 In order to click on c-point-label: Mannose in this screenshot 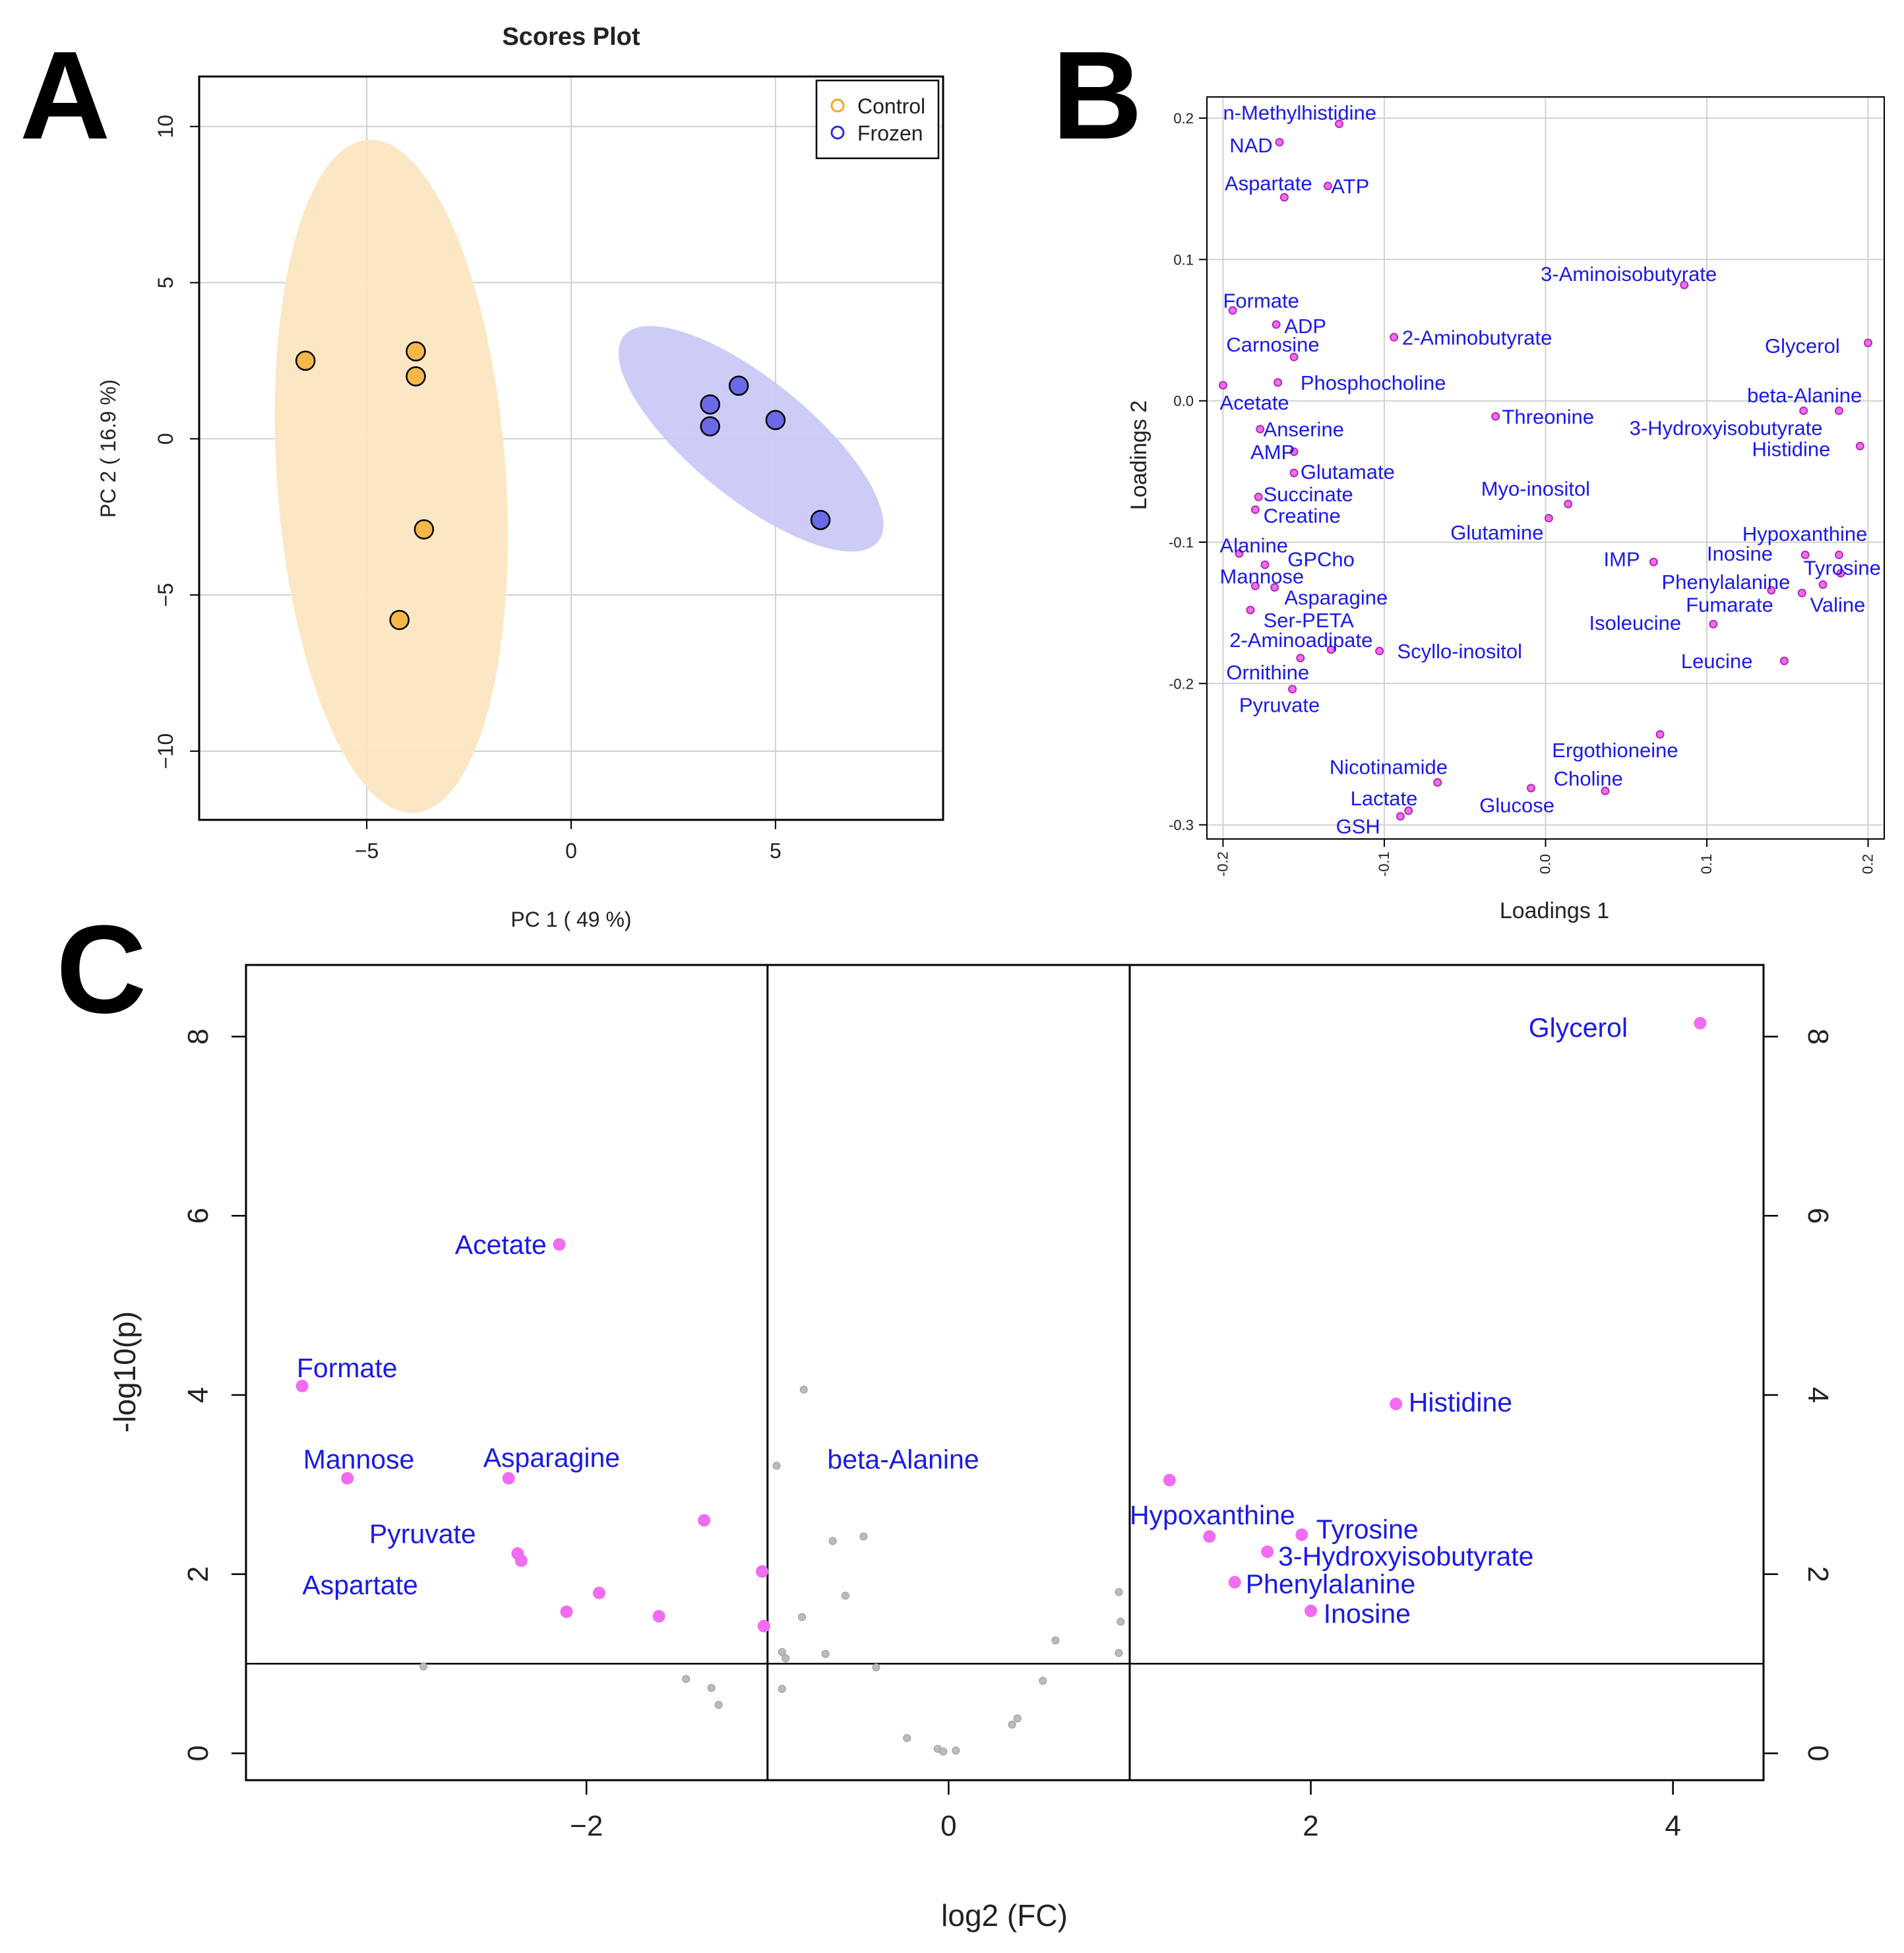, I will do `click(359, 1459)`.